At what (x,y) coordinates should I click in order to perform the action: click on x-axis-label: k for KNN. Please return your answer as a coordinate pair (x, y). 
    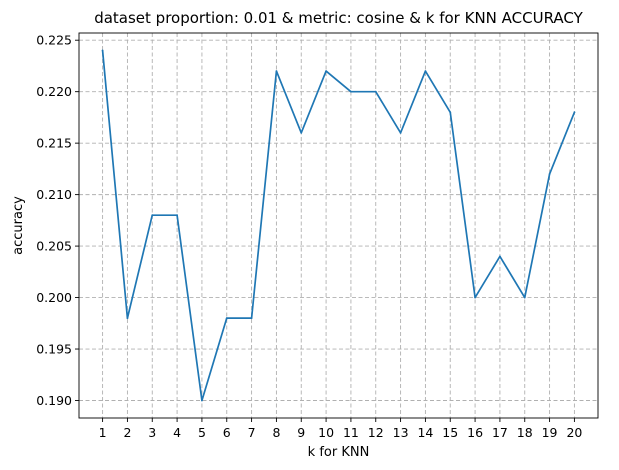
    Looking at the image, I should click on (339, 452).